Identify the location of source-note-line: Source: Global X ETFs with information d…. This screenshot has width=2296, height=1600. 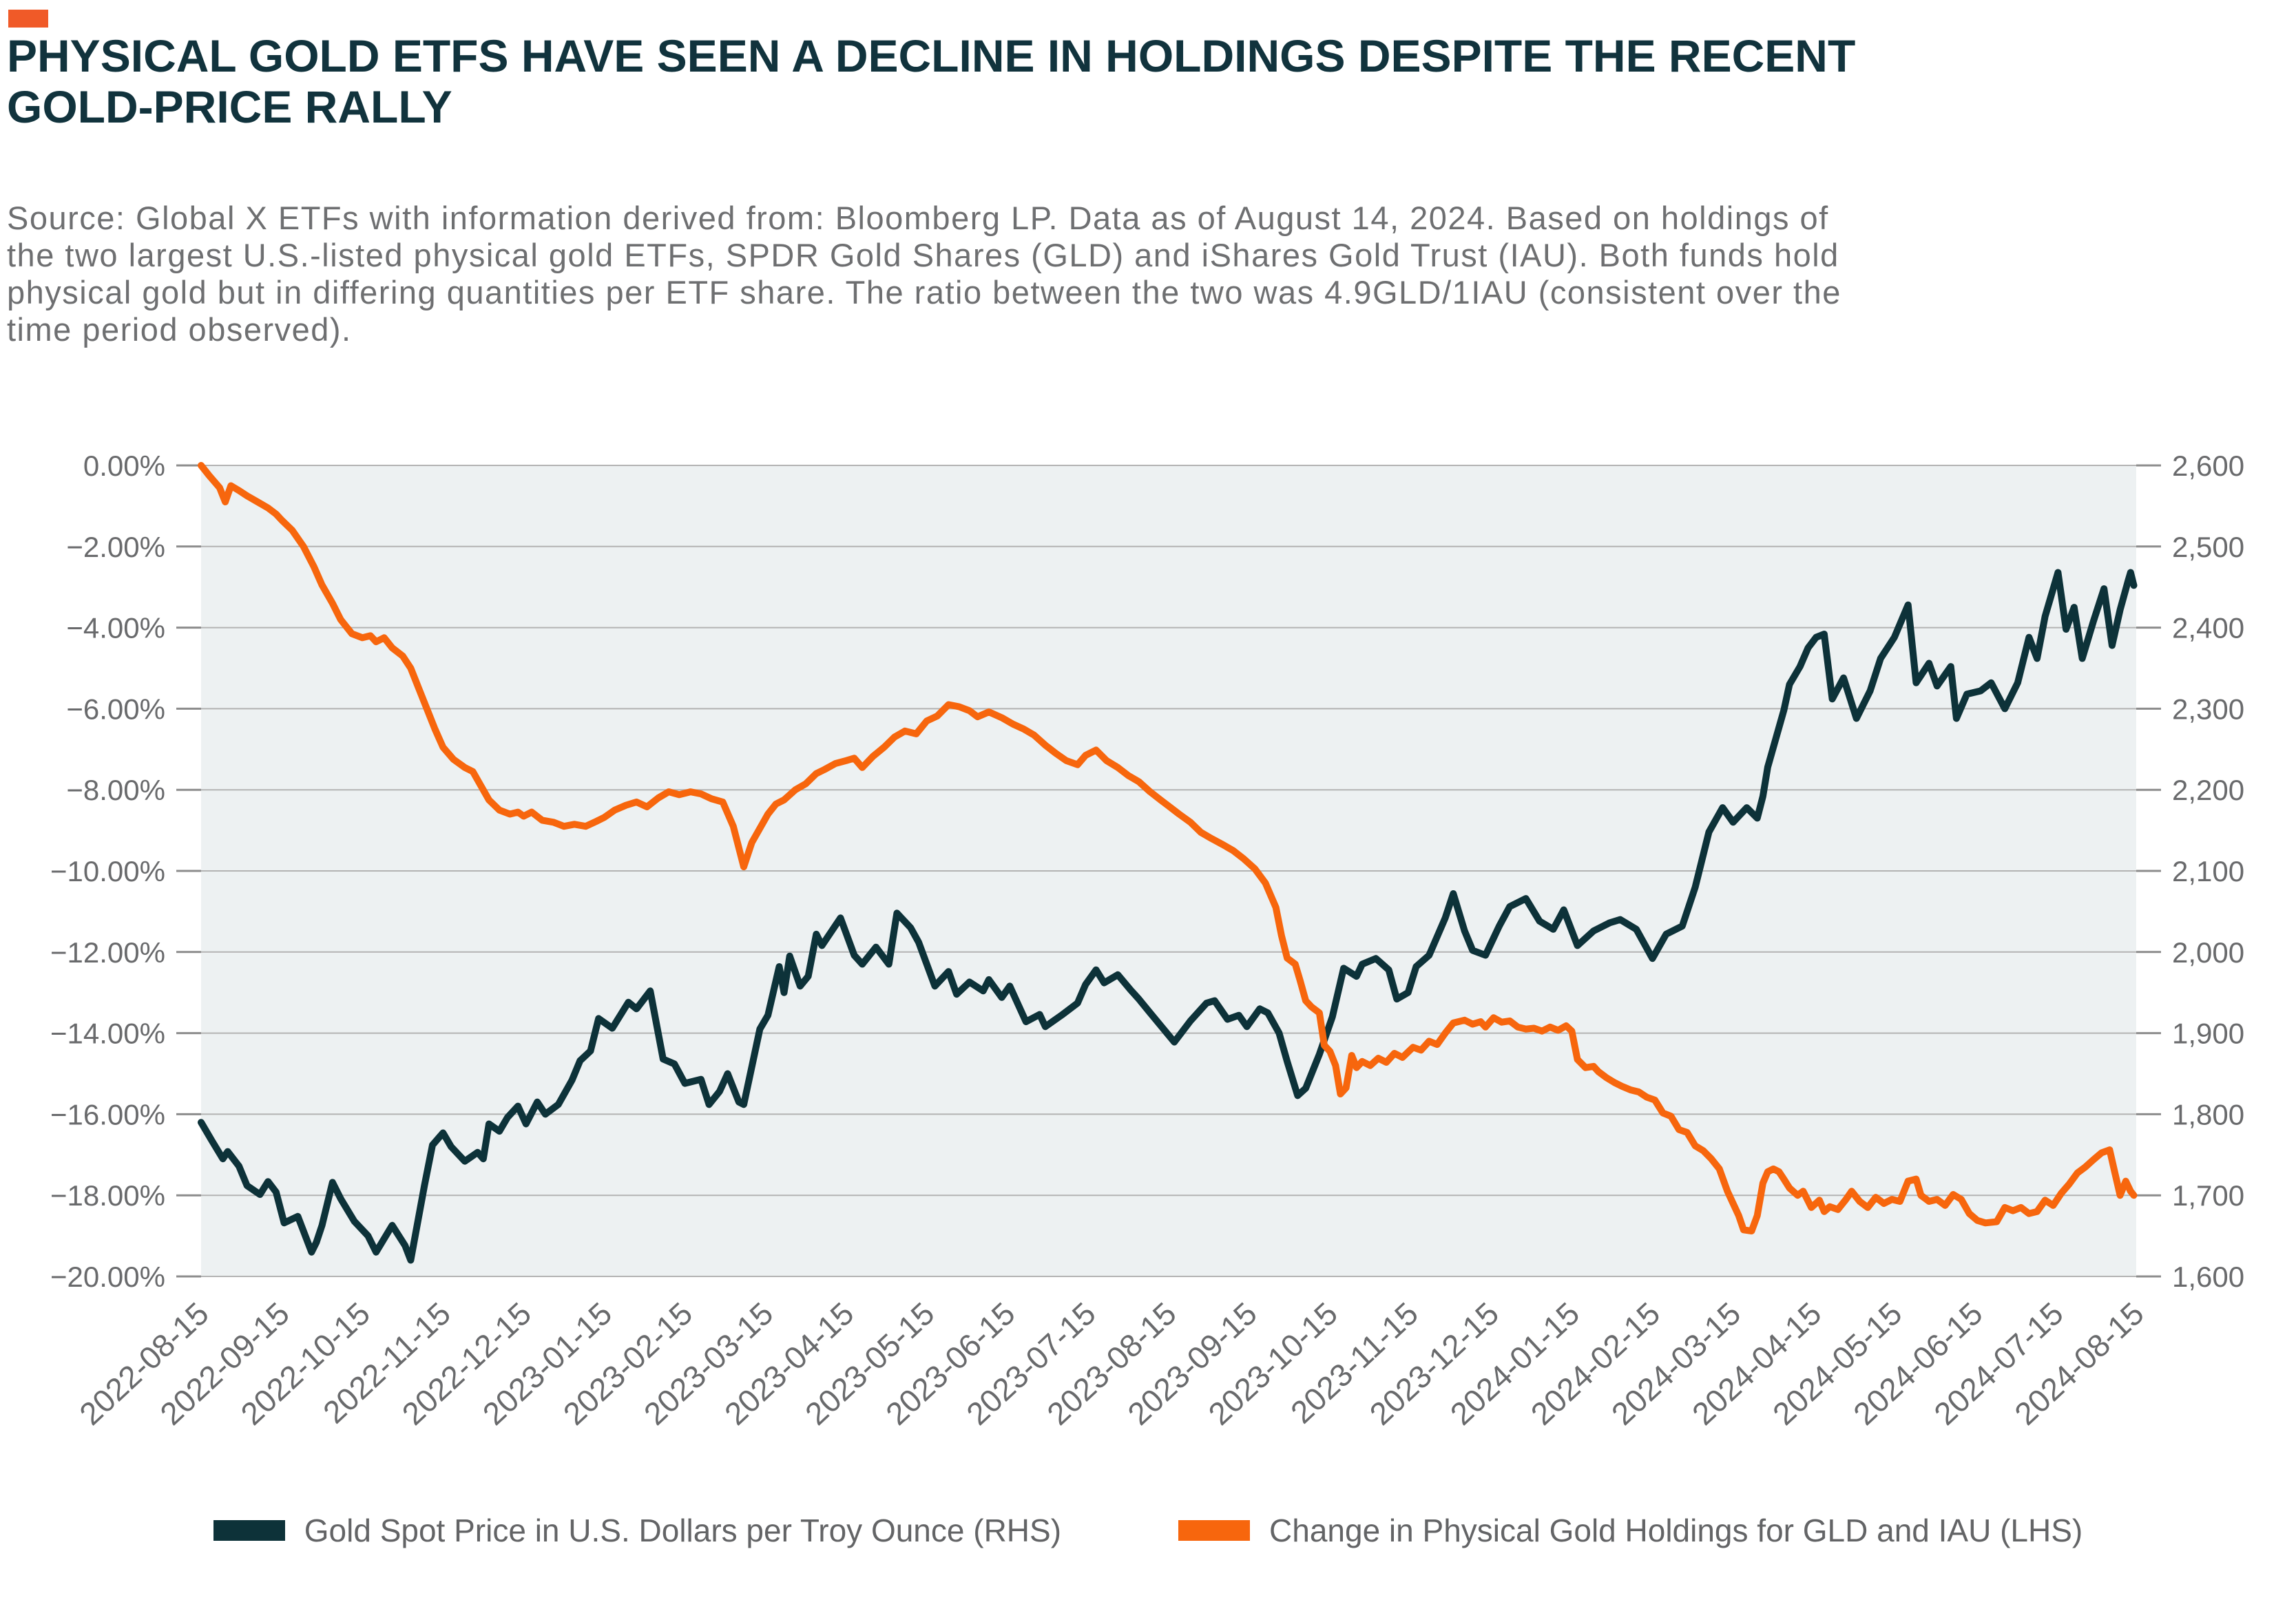
(918, 218).